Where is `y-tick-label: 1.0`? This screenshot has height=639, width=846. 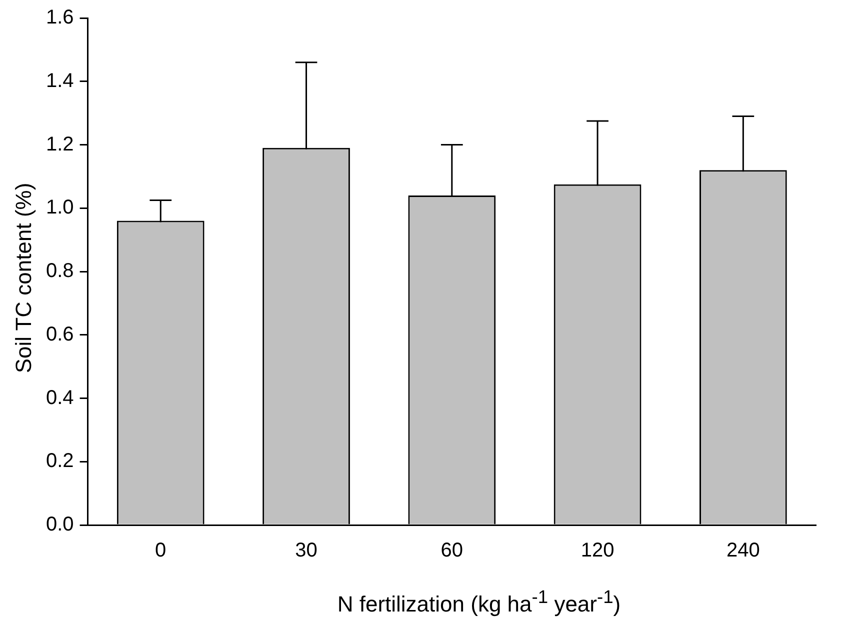 y-tick-label: 1.0 is located at coordinates (60, 207).